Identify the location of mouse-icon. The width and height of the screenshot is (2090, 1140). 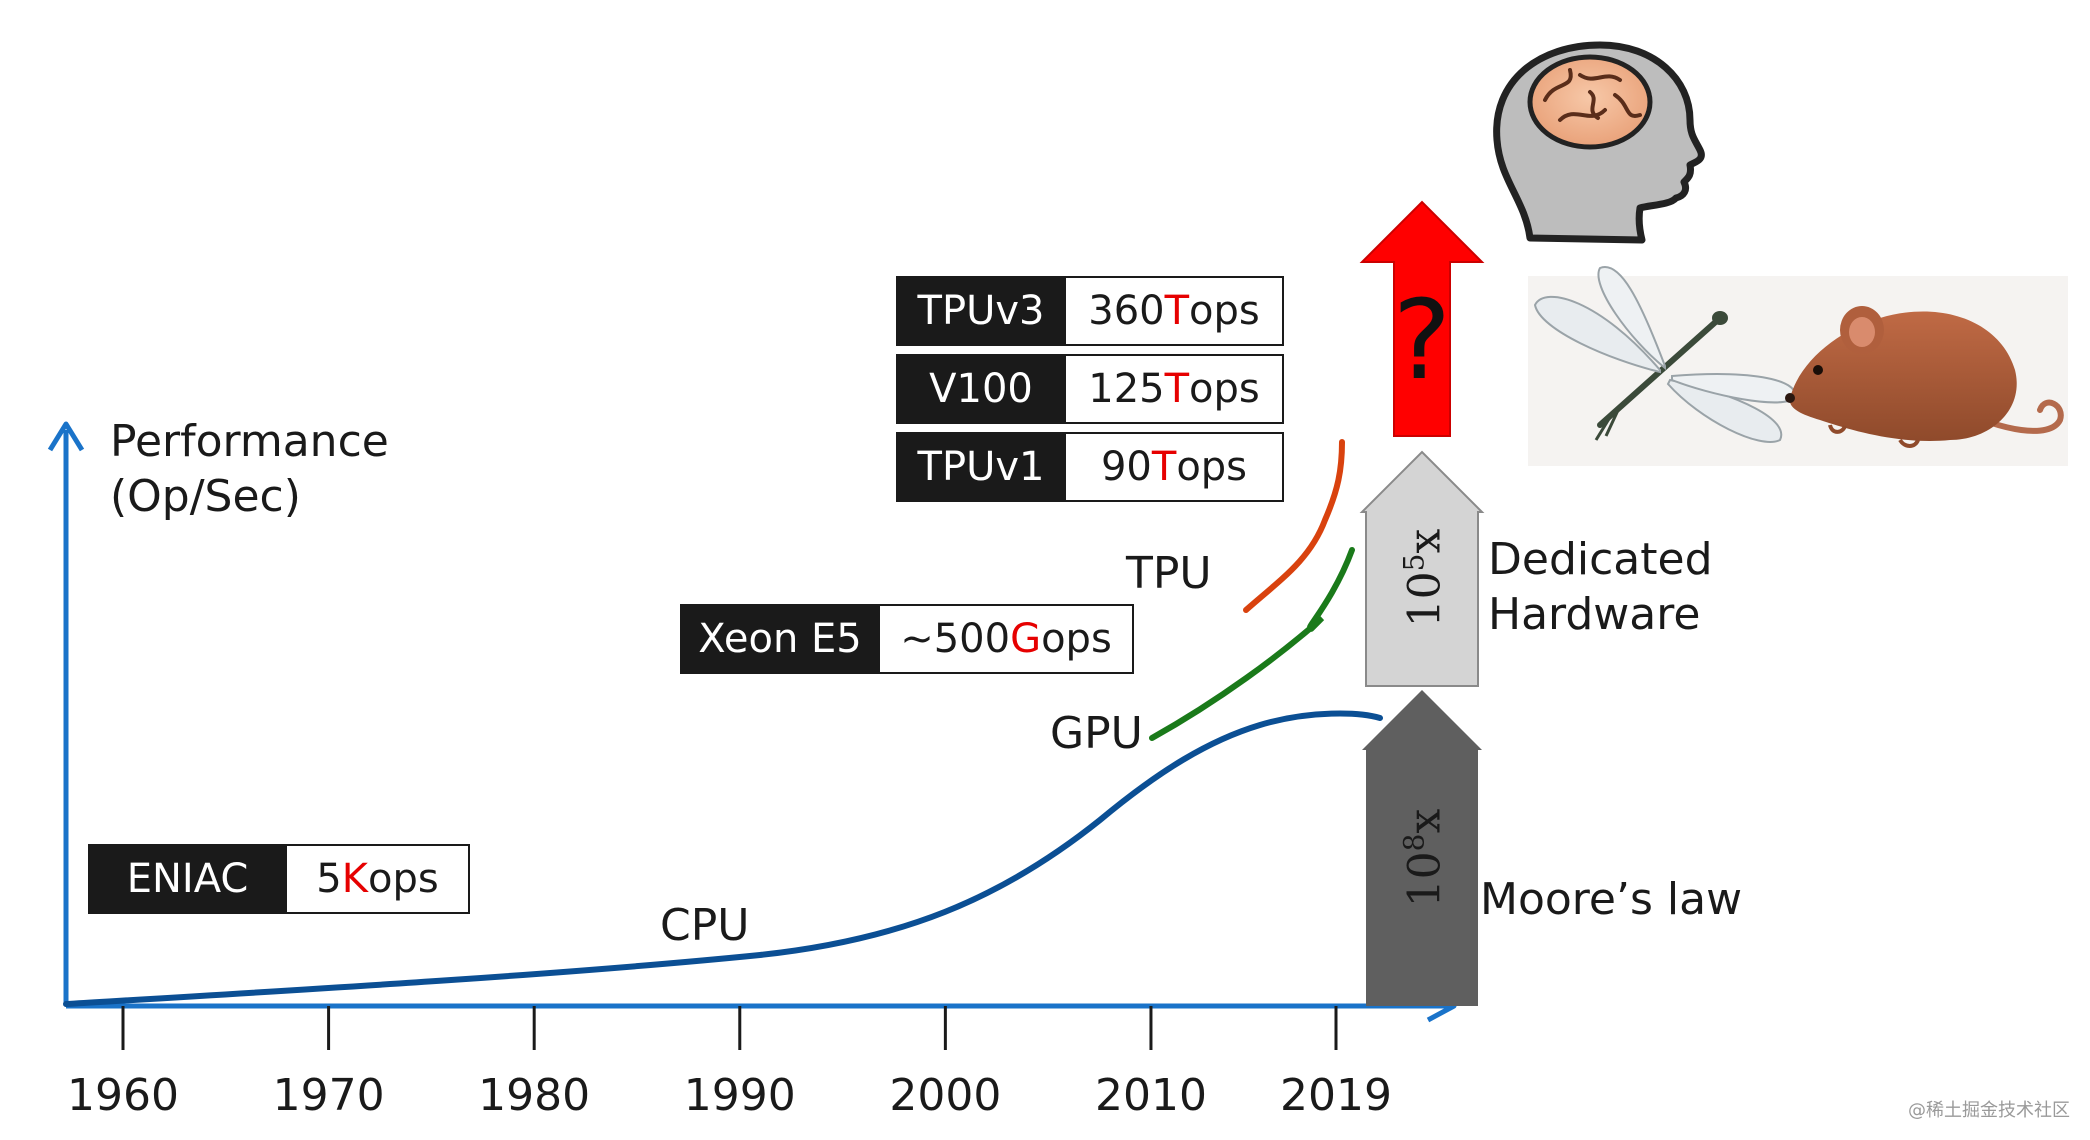
(1924, 377).